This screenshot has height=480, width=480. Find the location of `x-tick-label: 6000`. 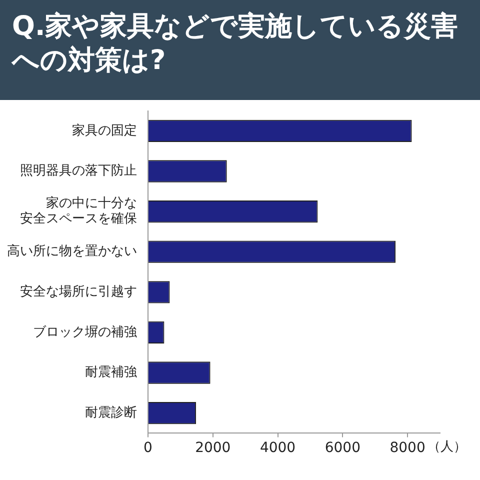

x-tick-label: 6000 is located at coordinates (342, 448).